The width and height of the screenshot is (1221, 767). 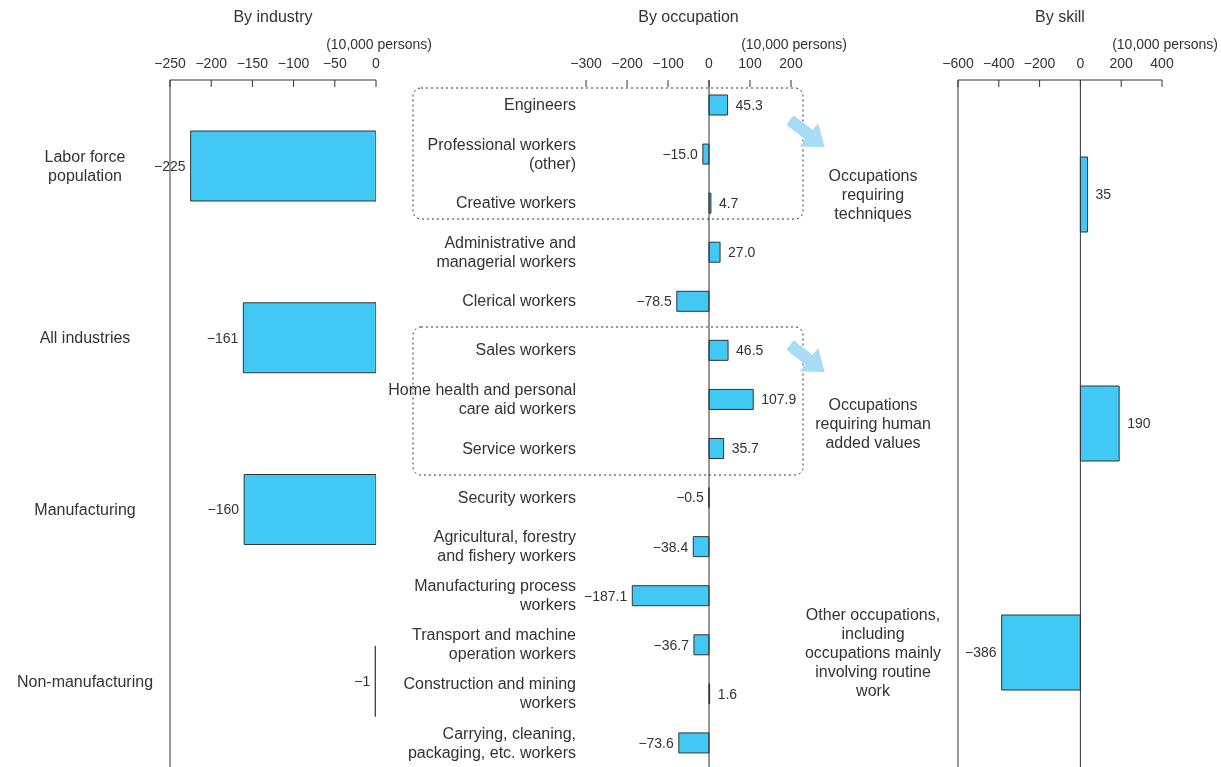 I want to click on y-tick-label: Manufacturing process workers, so click(x=495, y=595).